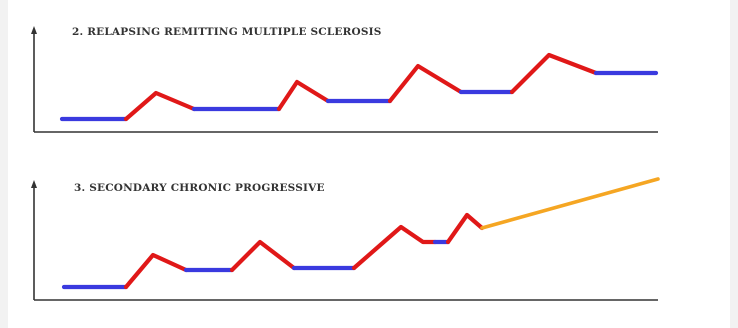 This screenshot has width=738, height=328. Describe the element at coordinates (34, 184) in the screenshot. I see `panel-2-y-axis-arrow` at that location.